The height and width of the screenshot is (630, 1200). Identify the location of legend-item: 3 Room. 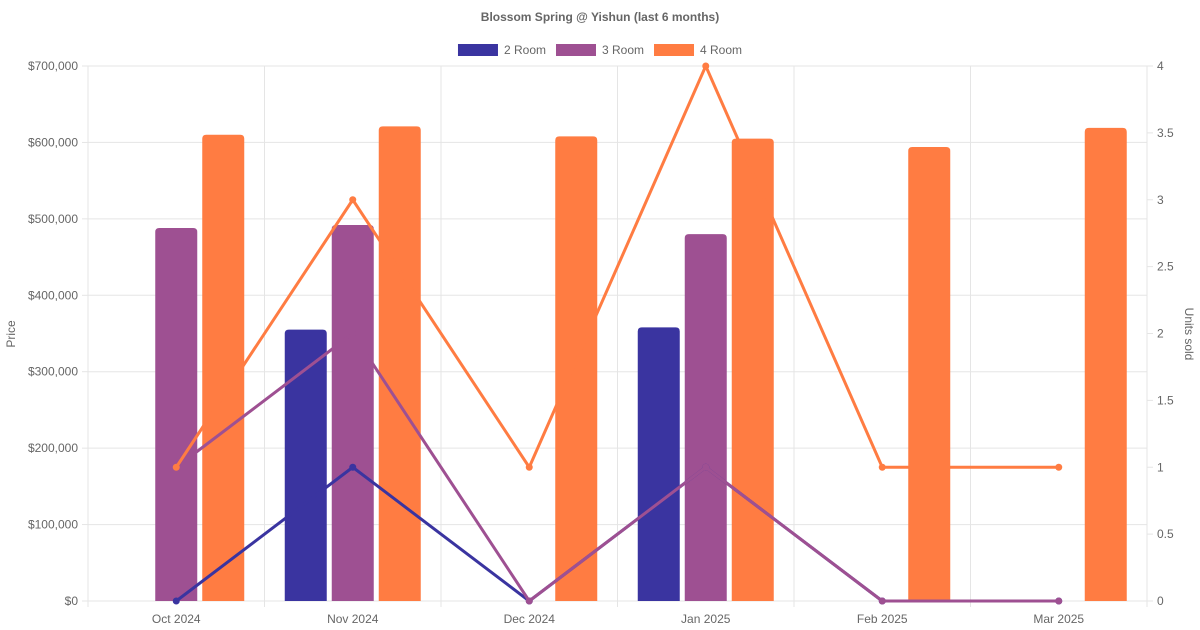
(599, 50).